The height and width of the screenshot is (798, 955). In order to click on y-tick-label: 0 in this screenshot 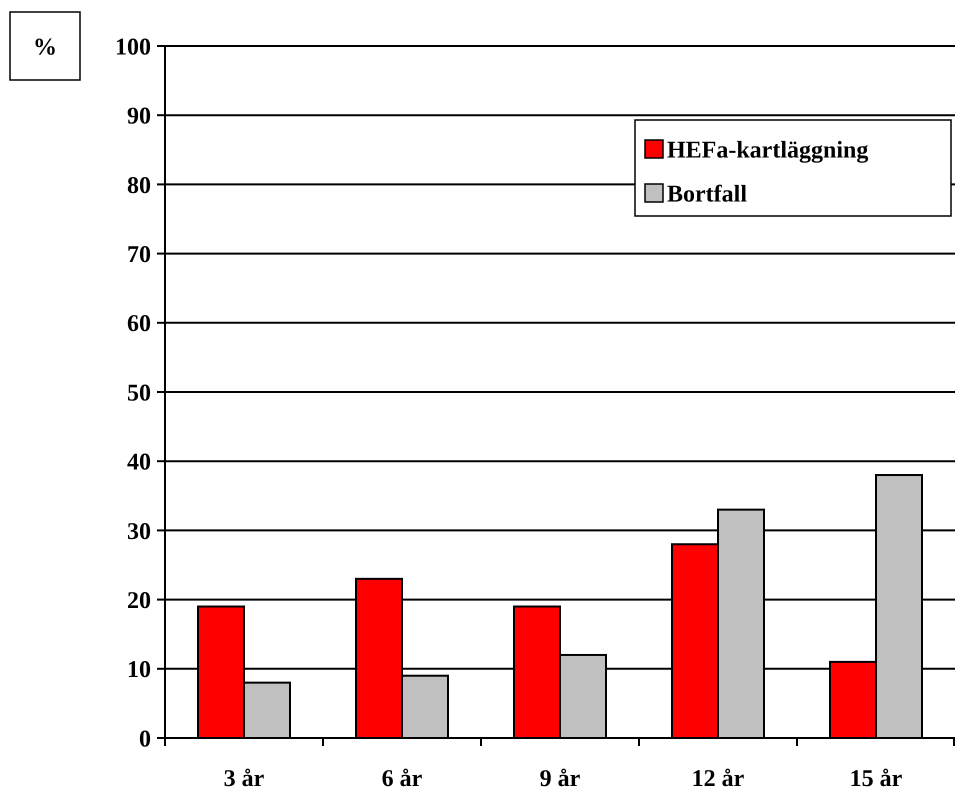, I will do `click(145, 739)`.